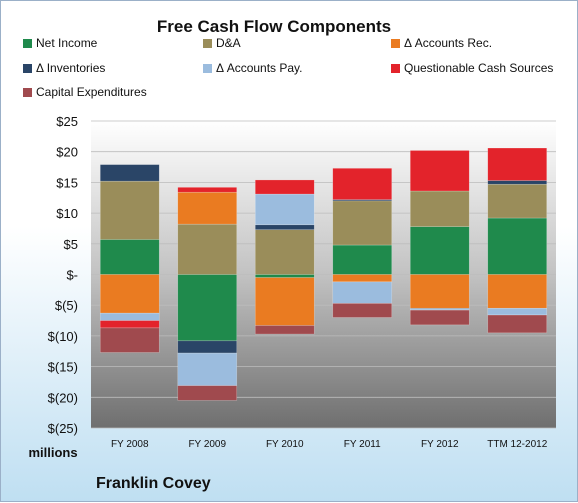  Describe the element at coordinates (274, 26) in the screenshot. I see `chart-title: Free Cash Flow Components` at that location.